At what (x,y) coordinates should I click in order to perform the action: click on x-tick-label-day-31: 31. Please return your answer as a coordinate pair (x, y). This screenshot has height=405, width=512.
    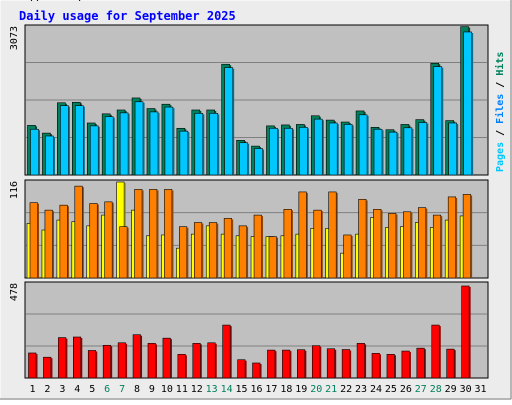
    Looking at the image, I should click on (481, 389).